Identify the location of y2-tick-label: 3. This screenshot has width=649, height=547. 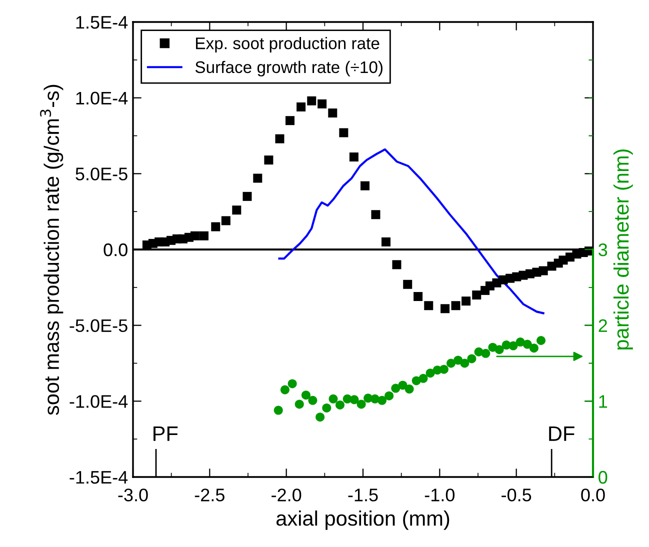
(603, 249).